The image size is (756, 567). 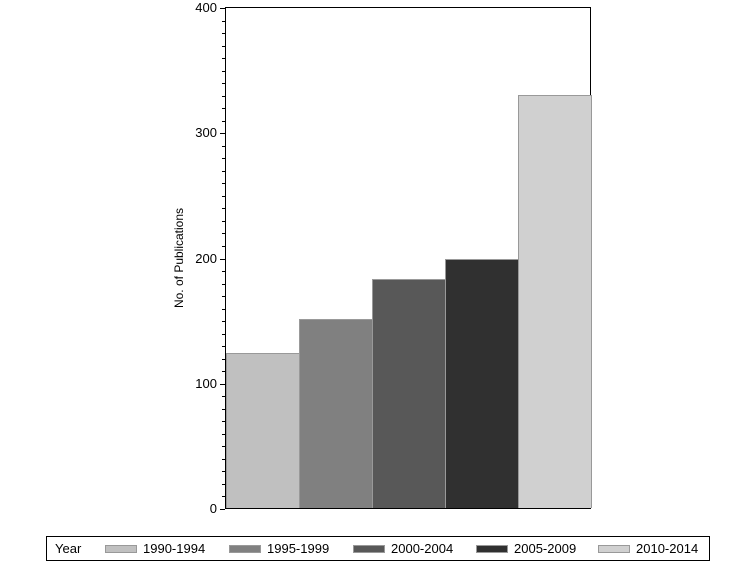 What do you see at coordinates (482, 383) in the screenshot?
I see `bar-2005-2009` at bounding box center [482, 383].